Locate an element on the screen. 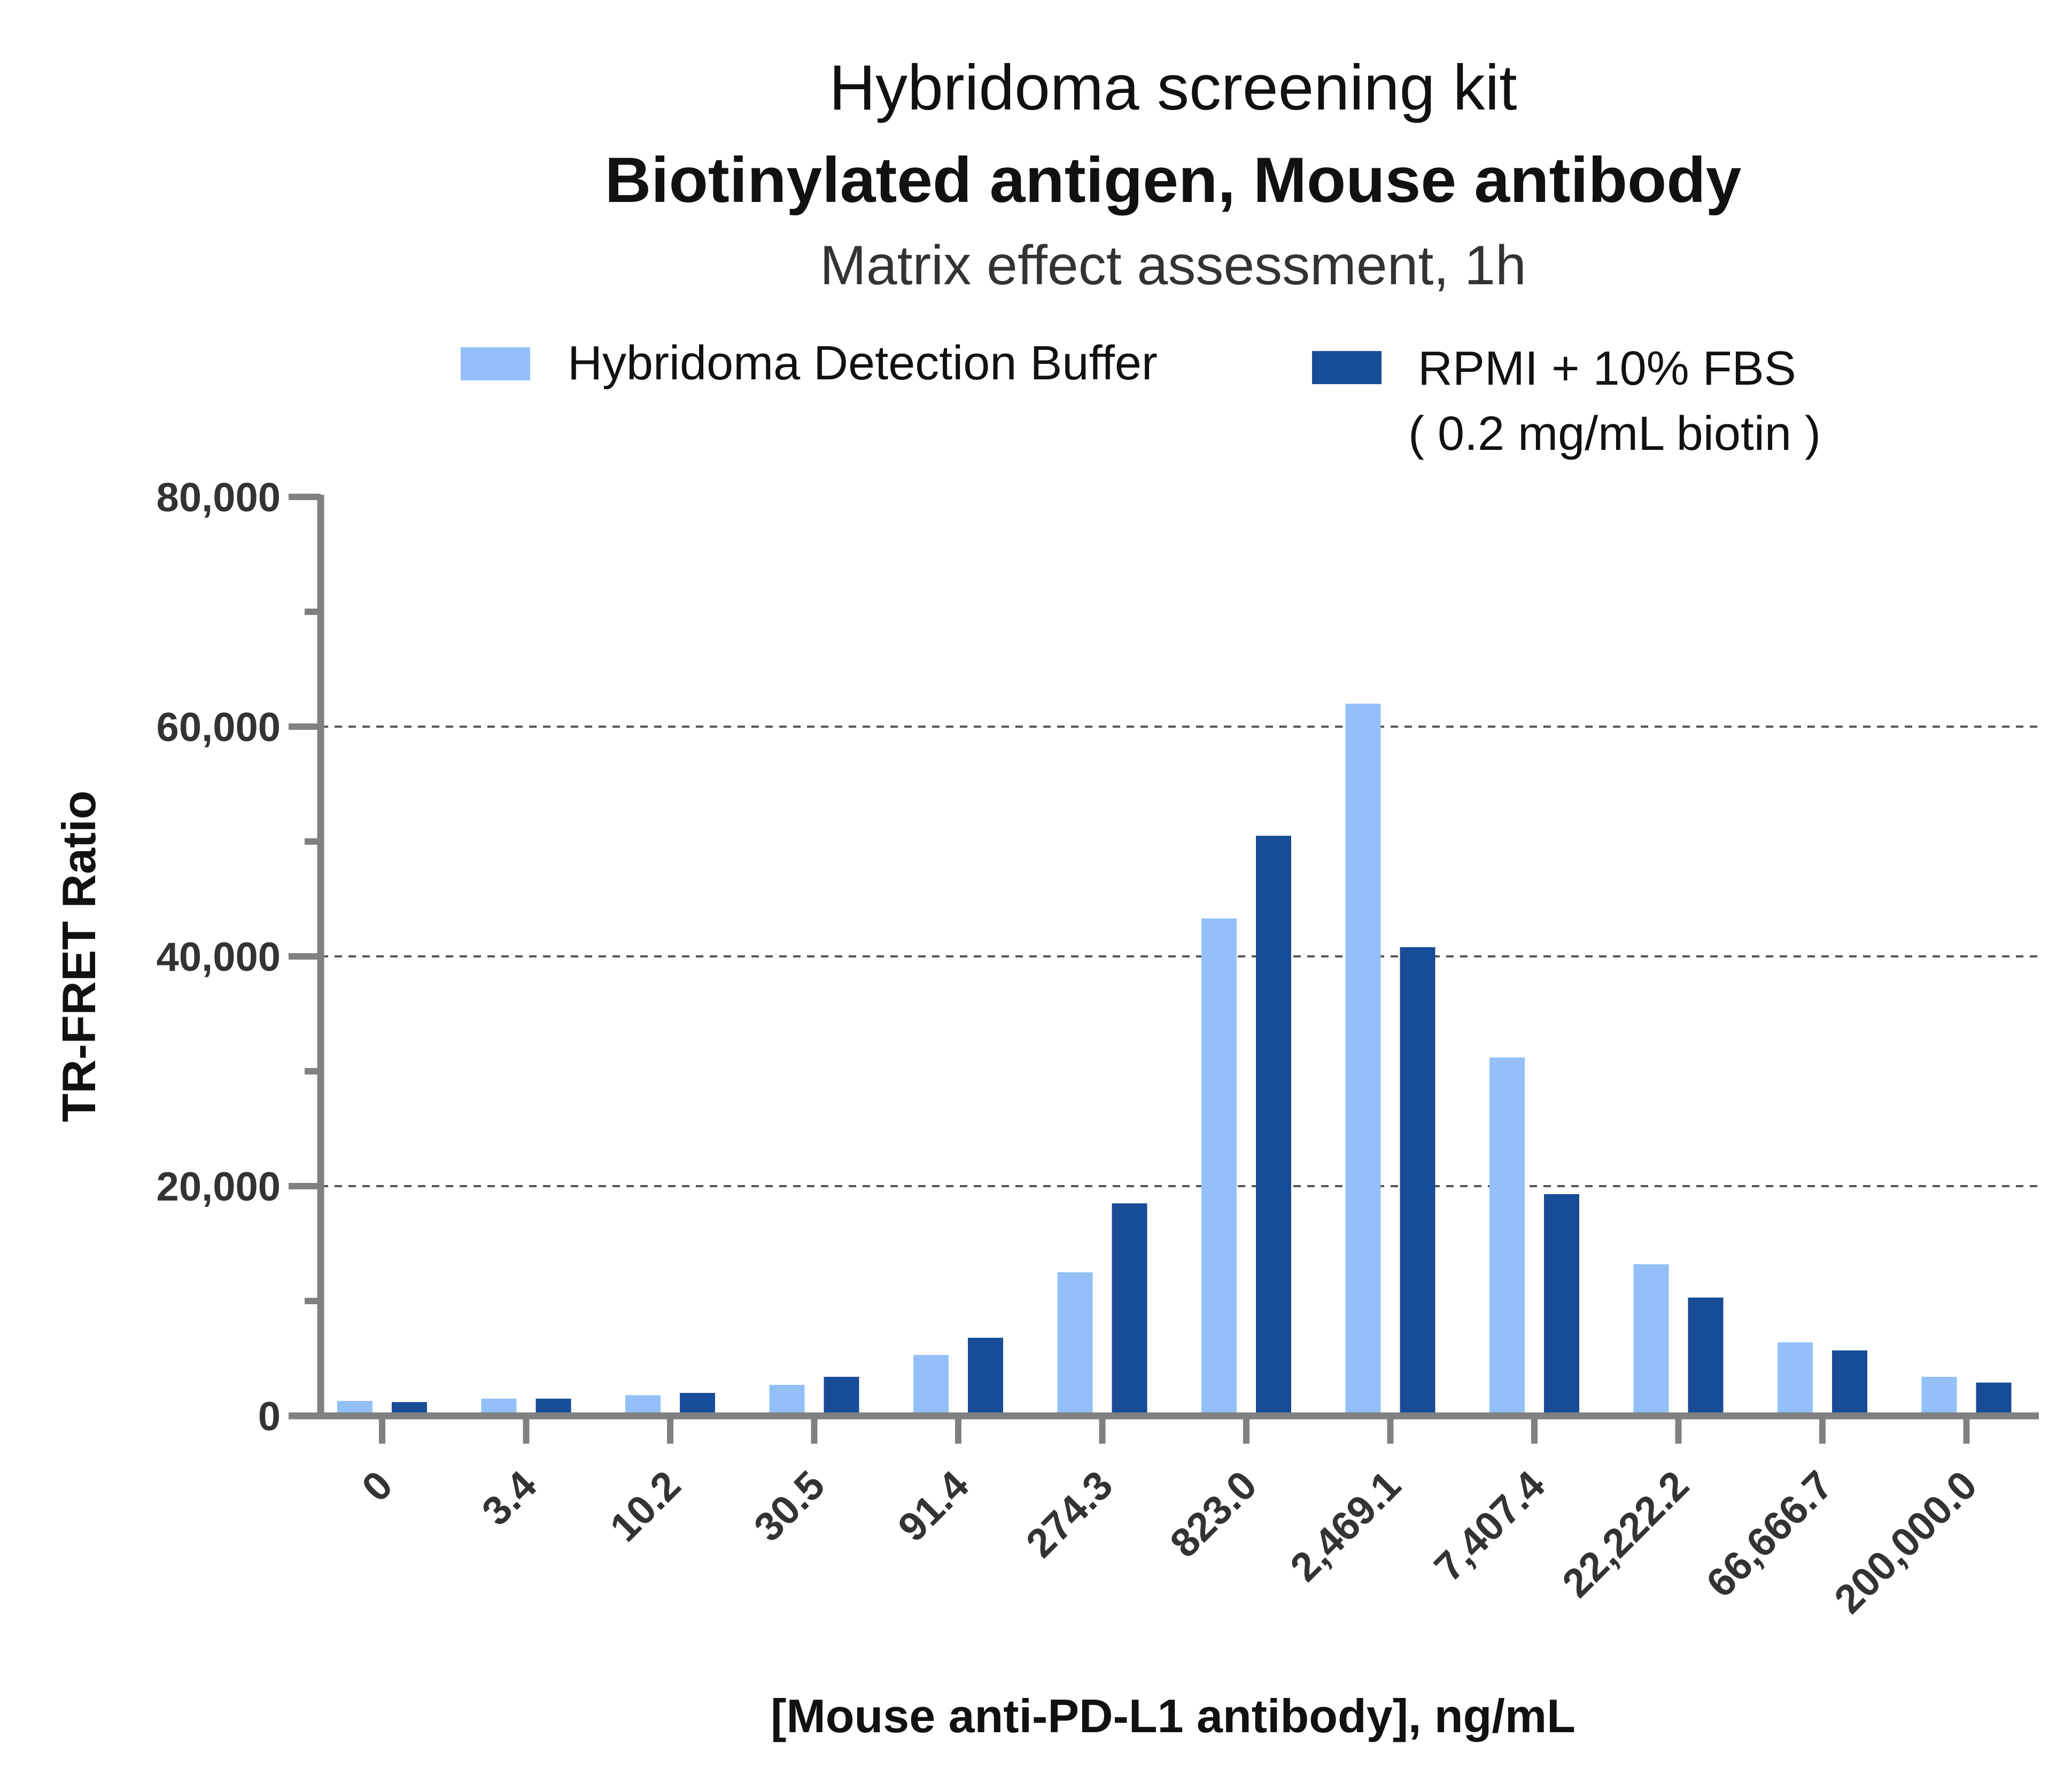  y-axis-title: TR-FRET Ratio is located at coordinates (78, 957).